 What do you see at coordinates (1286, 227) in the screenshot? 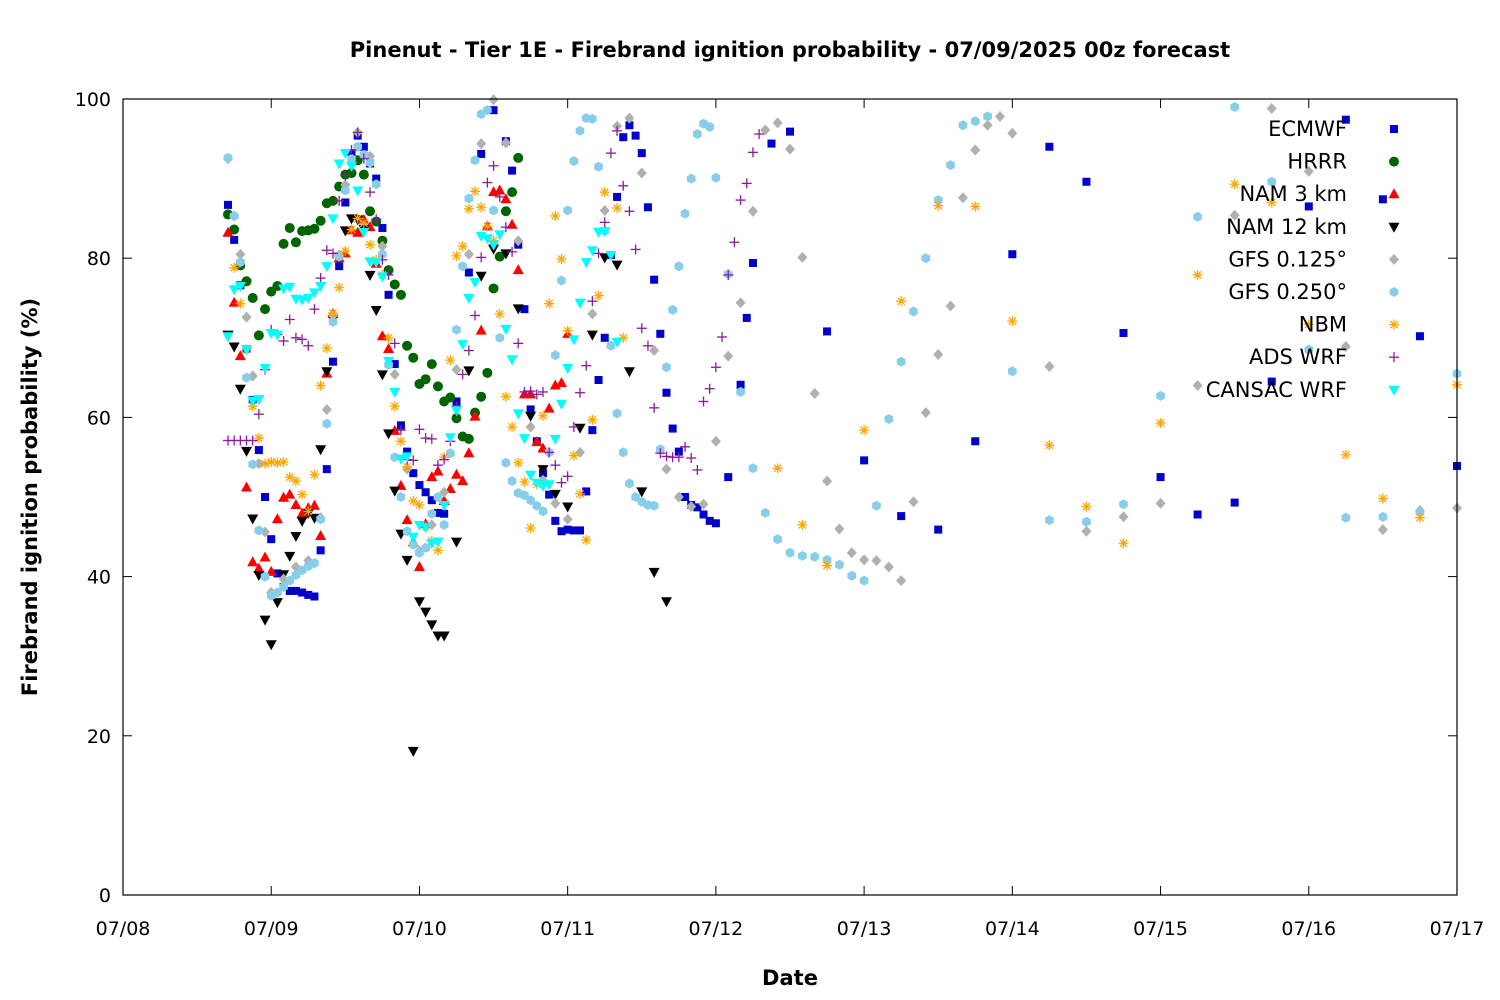
I see `legend-label: NAM 12 km` at bounding box center [1286, 227].